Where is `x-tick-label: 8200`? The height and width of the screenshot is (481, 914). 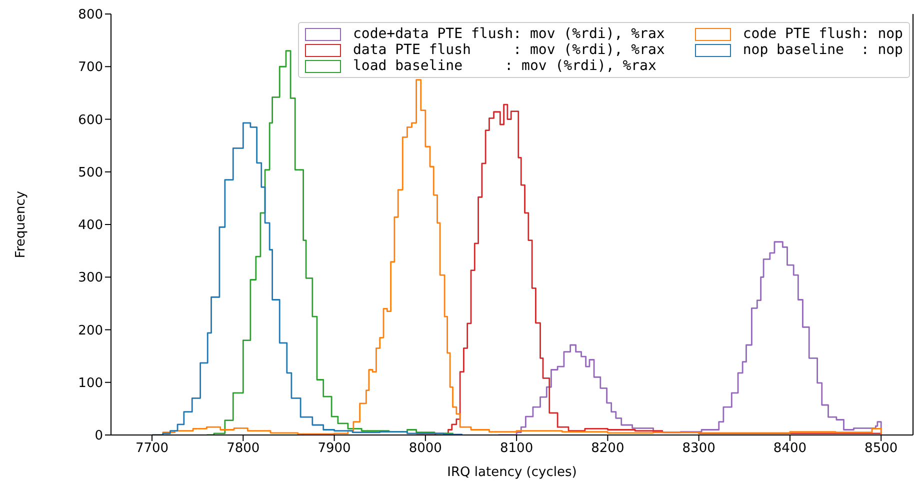
x-tick-label: 8200 is located at coordinates (607, 448).